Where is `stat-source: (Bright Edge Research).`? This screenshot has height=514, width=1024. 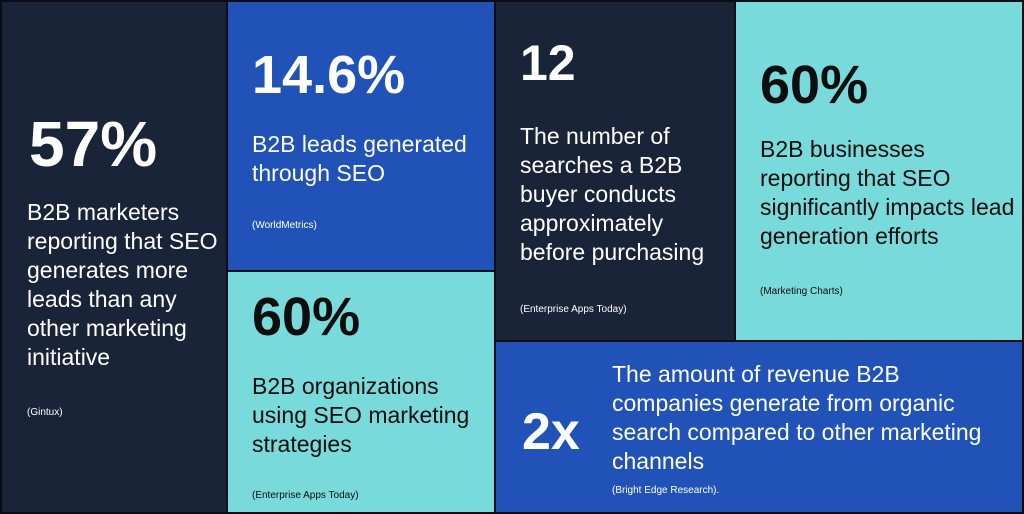 stat-source: (Bright Edge Research). is located at coordinates (666, 490).